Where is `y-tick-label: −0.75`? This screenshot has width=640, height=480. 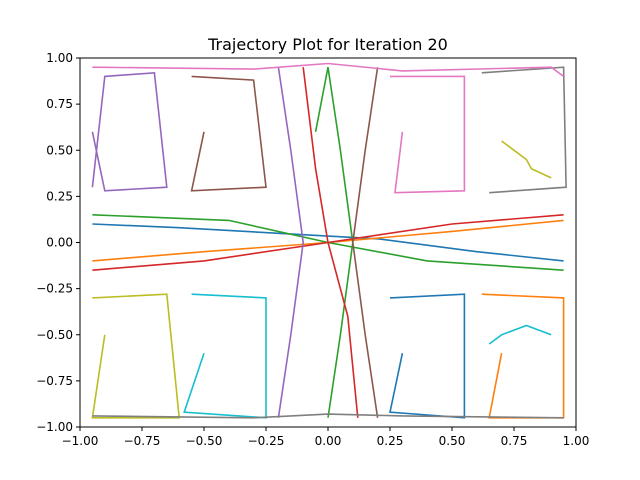 y-tick-label: −0.75 is located at coordinates (54, 381).